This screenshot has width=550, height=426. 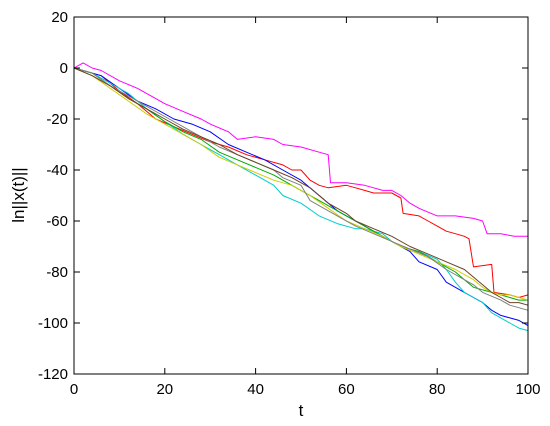 What do you see at coordinates (57, 119) in the screenshot?
I see `y-tick-label: -20` at bounding box center [57, 119].